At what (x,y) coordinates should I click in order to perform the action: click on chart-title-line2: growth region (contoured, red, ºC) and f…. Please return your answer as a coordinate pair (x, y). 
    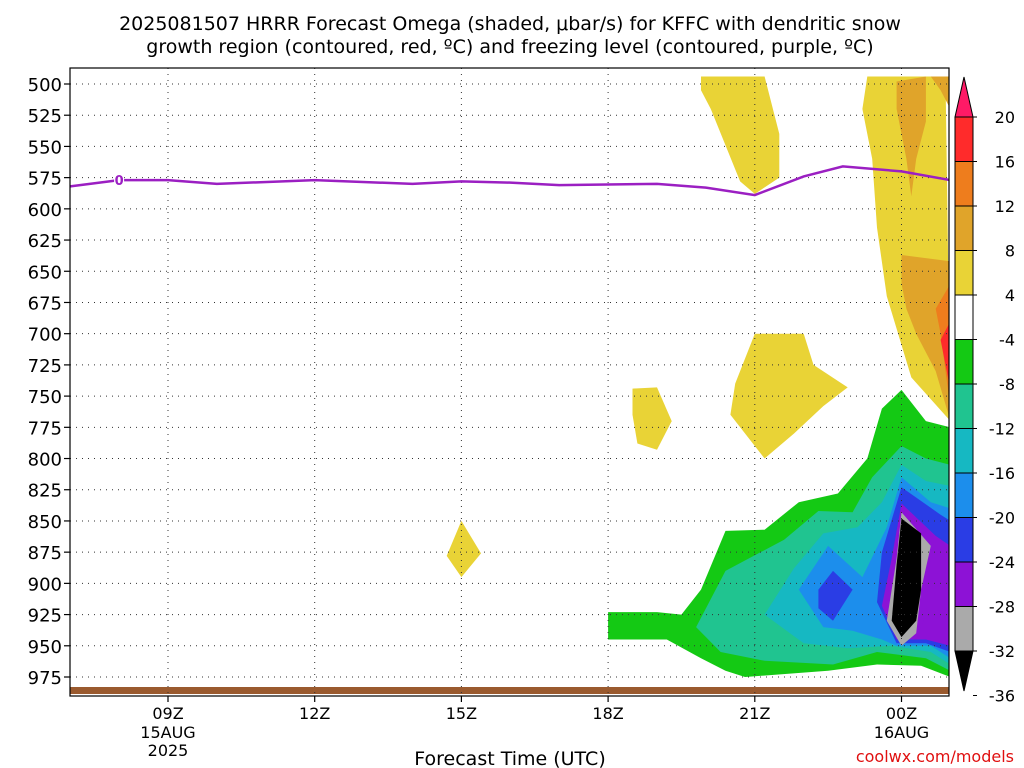
    Looking at the image, I should click on (509, 47).